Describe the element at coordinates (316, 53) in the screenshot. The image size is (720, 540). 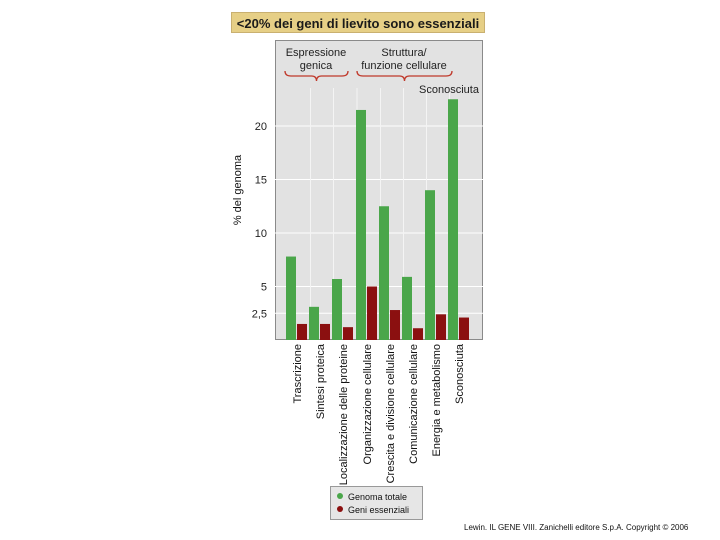
I see `annotation-espressione-line1: Espressione` at that location.